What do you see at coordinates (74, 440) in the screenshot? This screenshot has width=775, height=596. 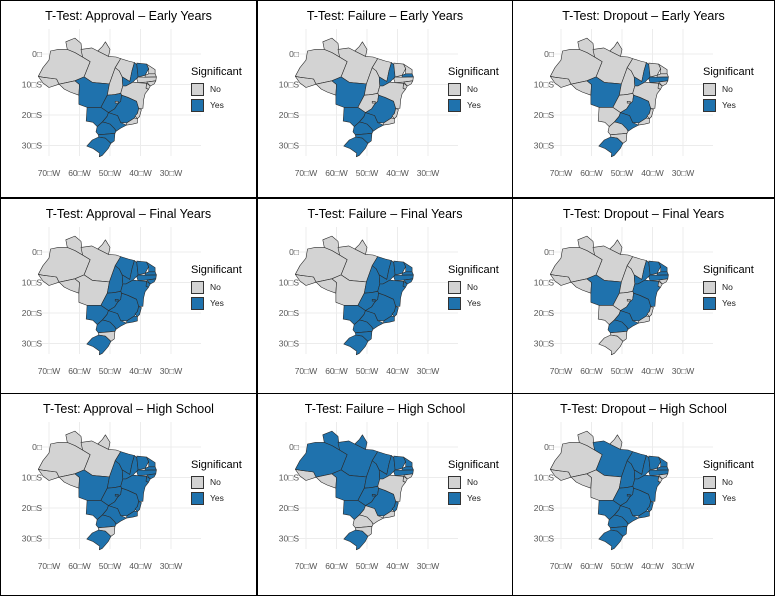 I see `state-rr` at bounding box center [74, 440].